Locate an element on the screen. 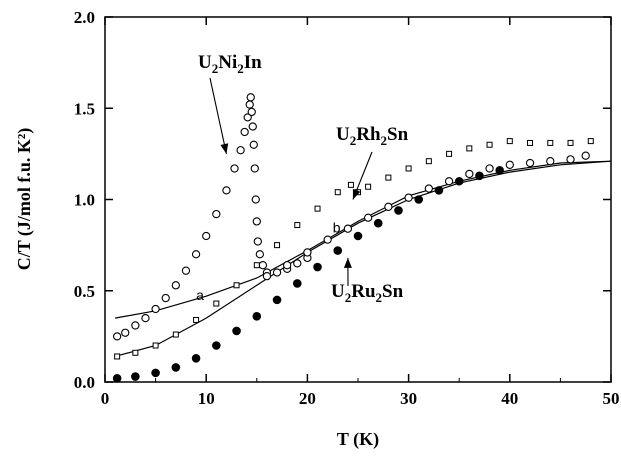 This screenshot has height=461, width=621. x-tick-label-3: 30 is located at coordinates (408, 398).